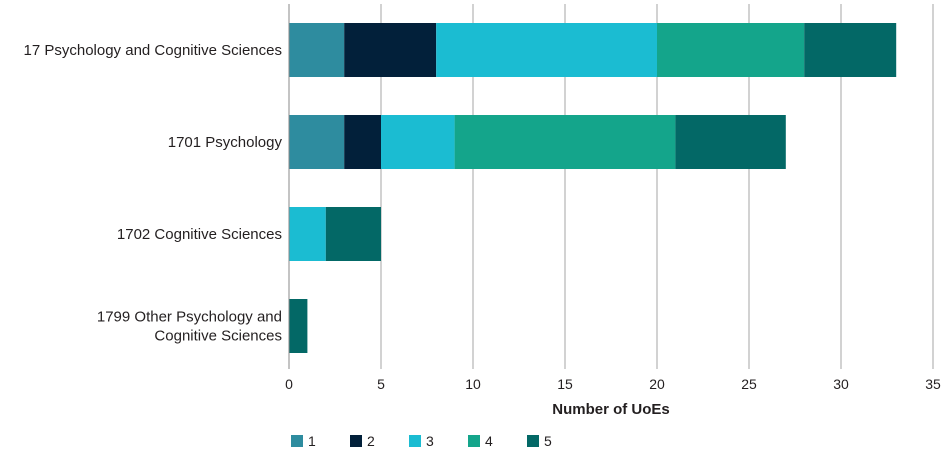 Image resolution: width=945 pixels, height=460 pixels. What do you see at coordinates (218, 336) in the screenshot?
I see `category-label: Cognitive Sciences` at bounding box center [218, 336].